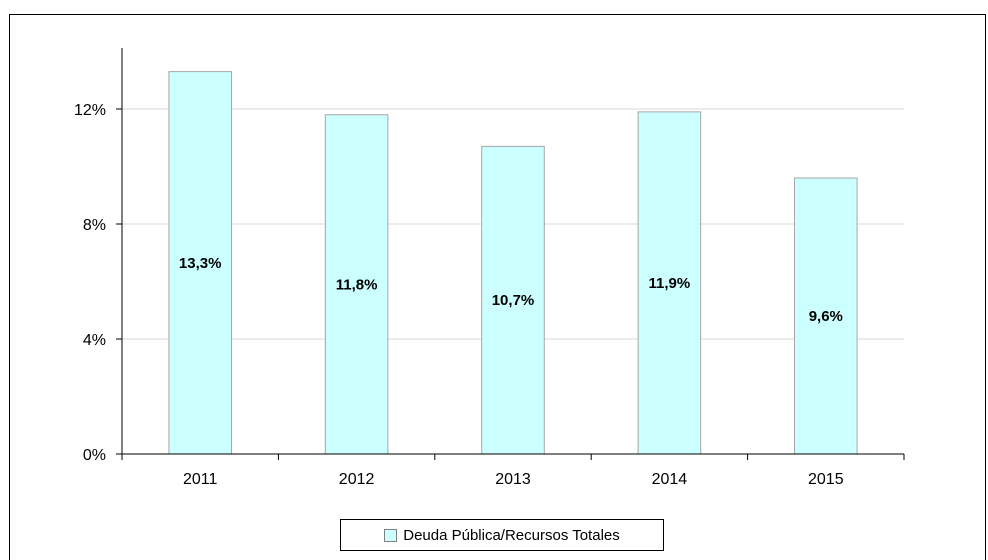 This screenshot has height=560, width=988. Describe the element at coordinates (90, 110) in the screenshot. I see `y-tick-label: 12%` at that location.